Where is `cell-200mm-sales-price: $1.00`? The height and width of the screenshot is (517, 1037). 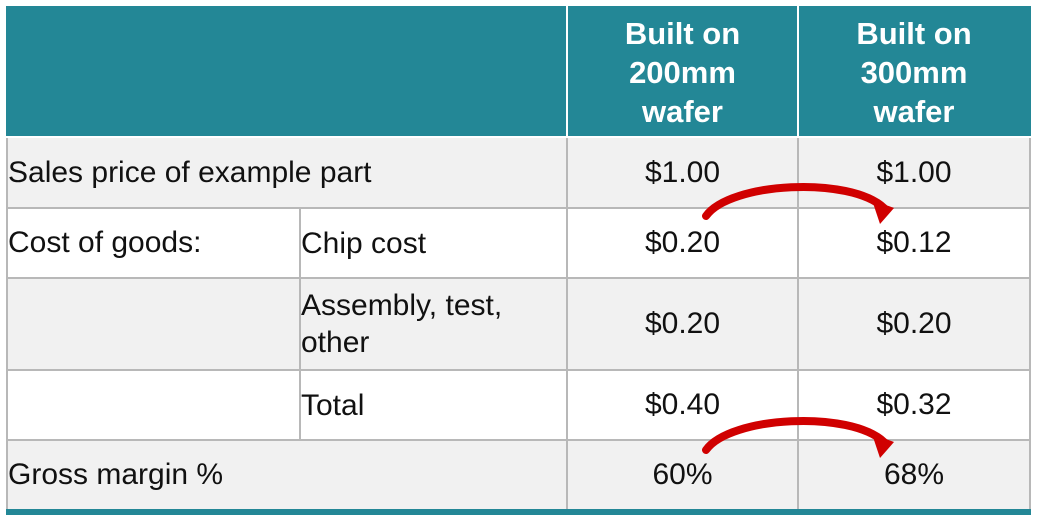
cell-200mm-sales-price: $1.00 is located at coordinates (682, 172).